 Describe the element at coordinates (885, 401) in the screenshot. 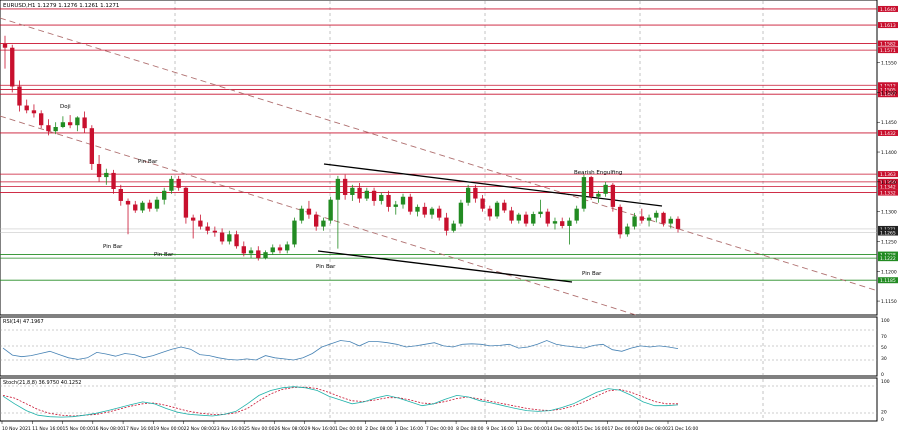

I see `stoch-axis: 100 20 0` at that location.